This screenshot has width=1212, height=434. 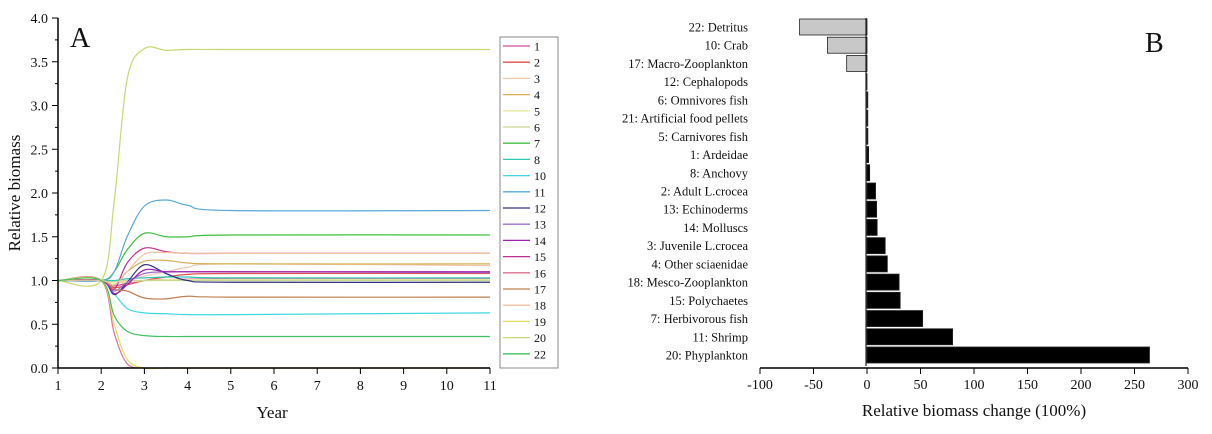 I want to click on x-tick-label: 10, so click(x=447, y=386).